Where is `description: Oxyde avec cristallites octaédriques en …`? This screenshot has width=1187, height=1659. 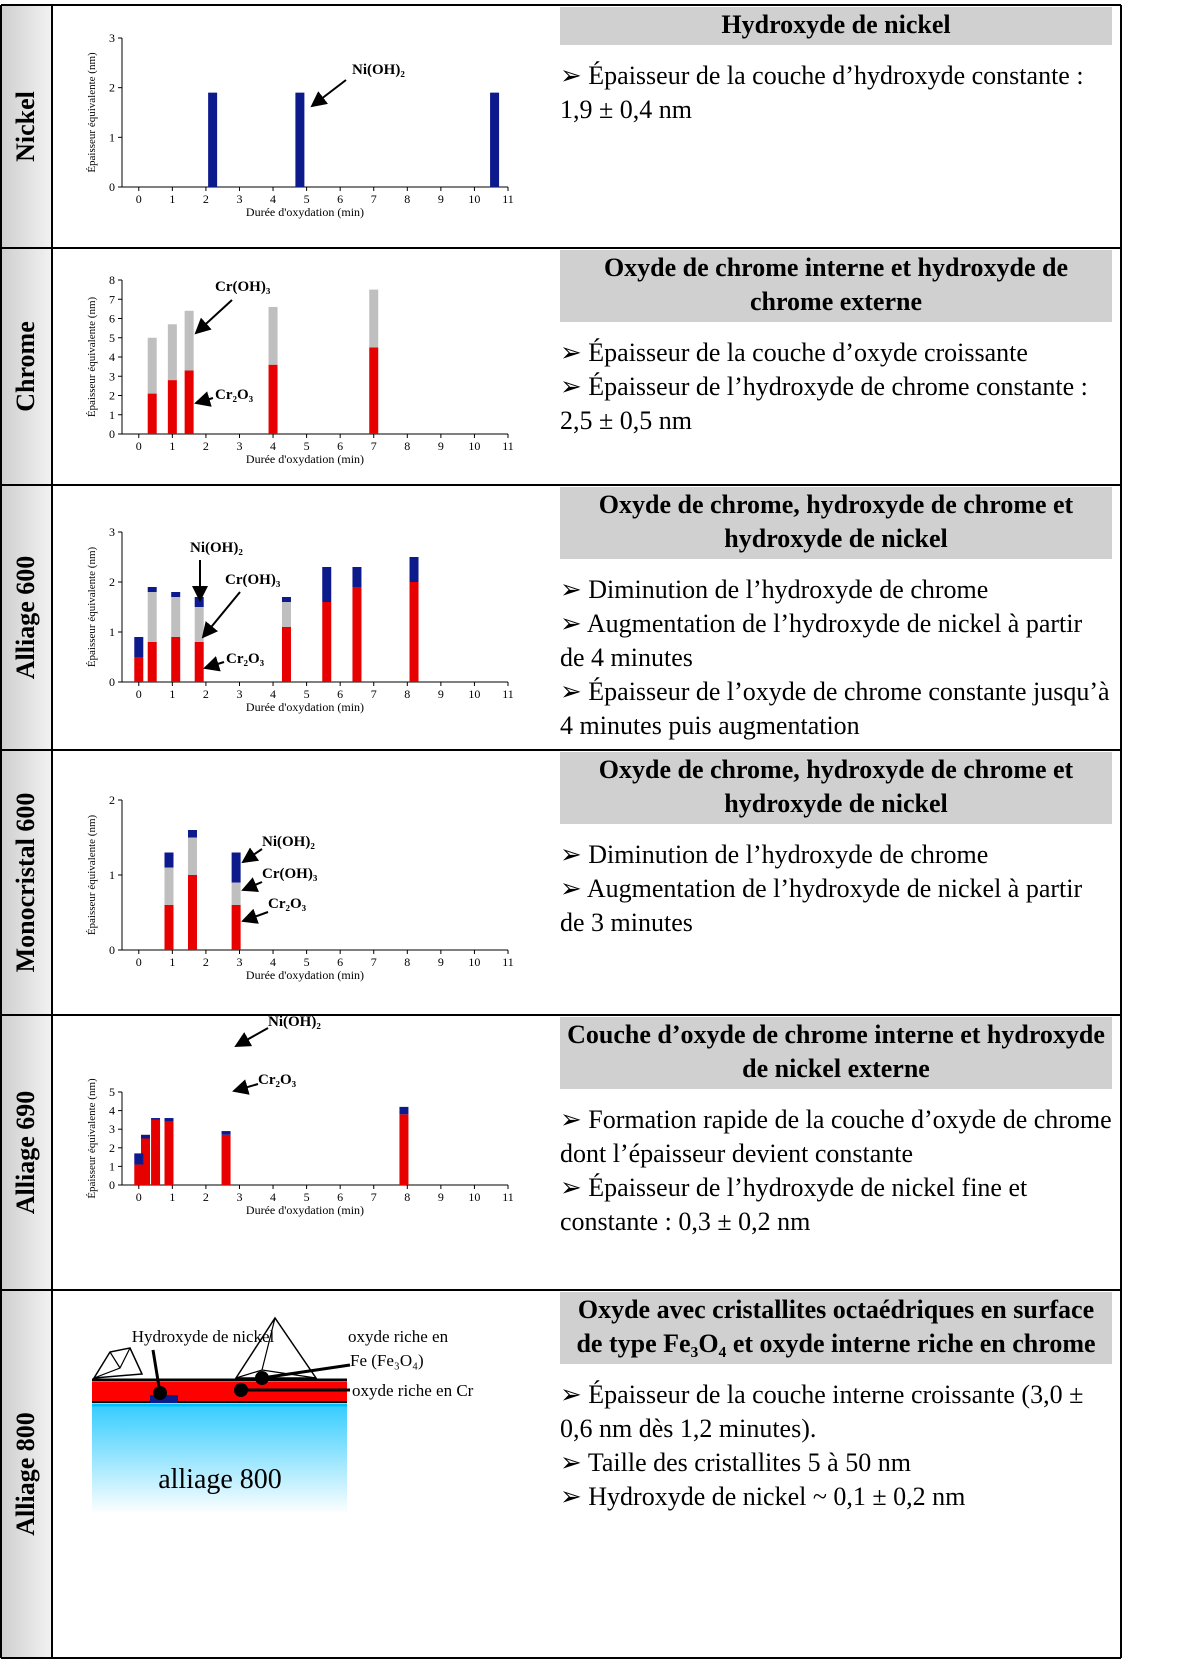 description: Oxyde avec cristallites octaédriques en … is located at coordinates (836, 1403).